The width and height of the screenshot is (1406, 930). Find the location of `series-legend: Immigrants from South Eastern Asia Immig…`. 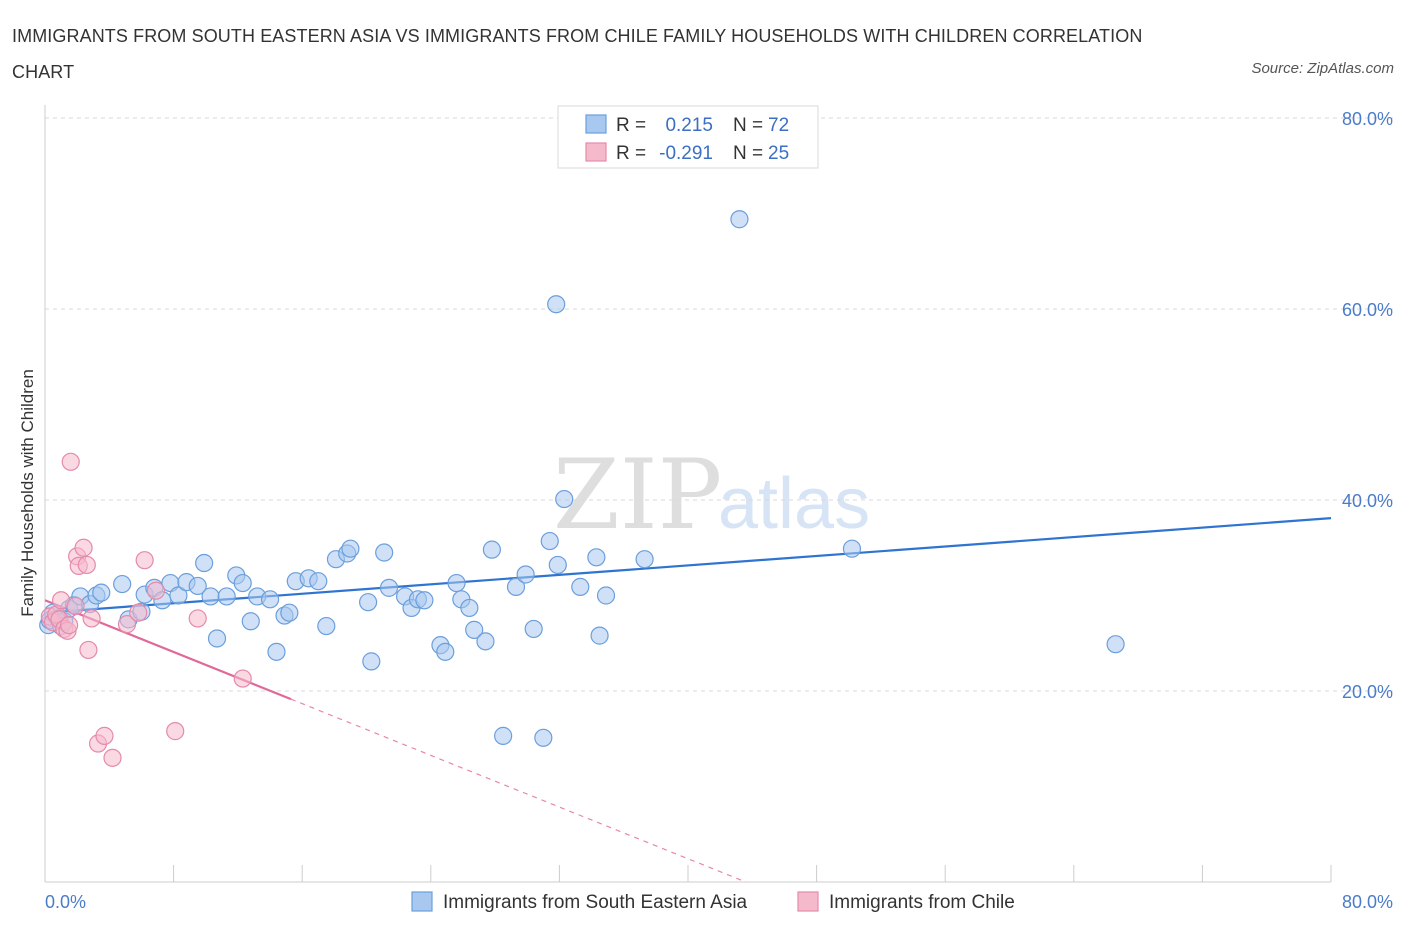

series-legend: Immigrants from South Eastern Asia Immig… is located at coordinates (713, 902).